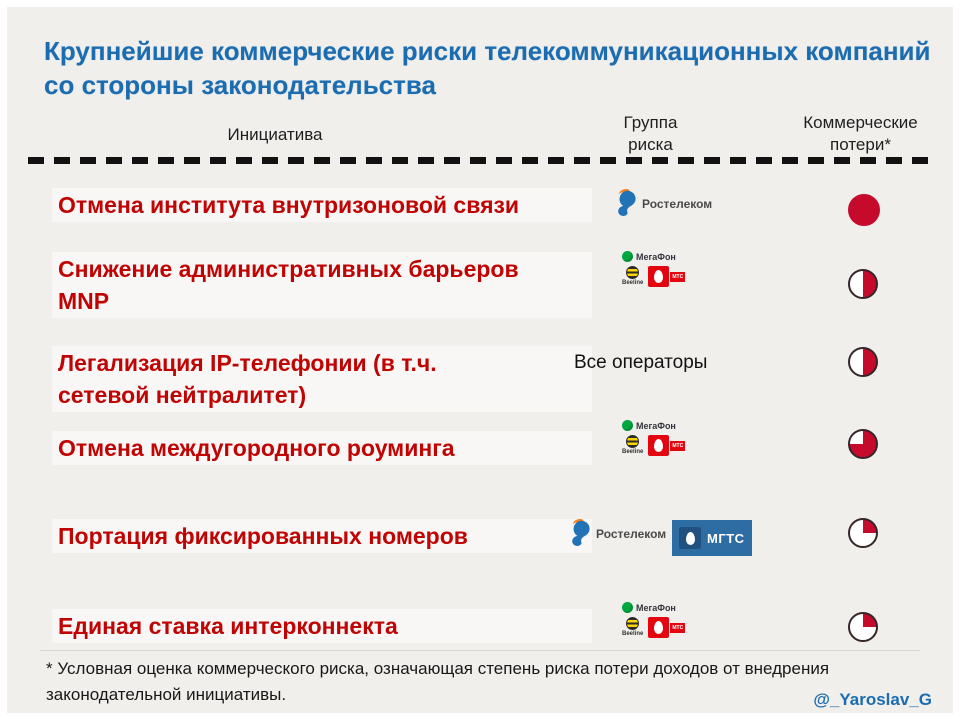  Describe the element at coordinates (650, 134) in the screenshot. I see `column-header-risk-group: Группа риска` at that location.